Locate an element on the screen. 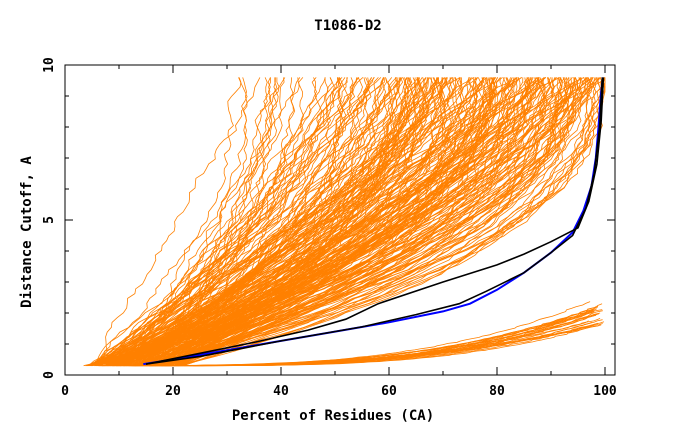 The width and height of the screenshot is (680, 440). y-tick-label: 0 is located at coordinates (49, 375).